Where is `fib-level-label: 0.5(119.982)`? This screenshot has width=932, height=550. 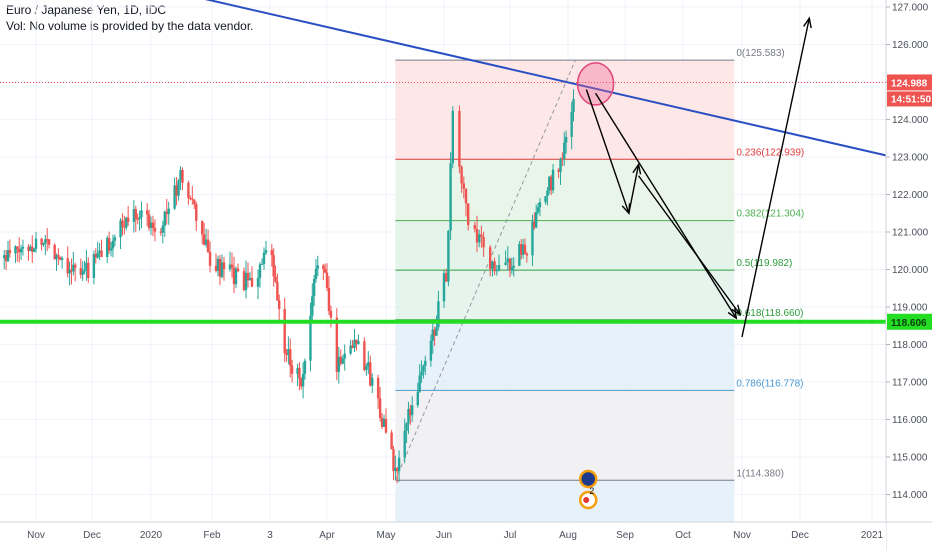
fib-level-label: 0.5(119.982) is located at coordinates (764, 263).